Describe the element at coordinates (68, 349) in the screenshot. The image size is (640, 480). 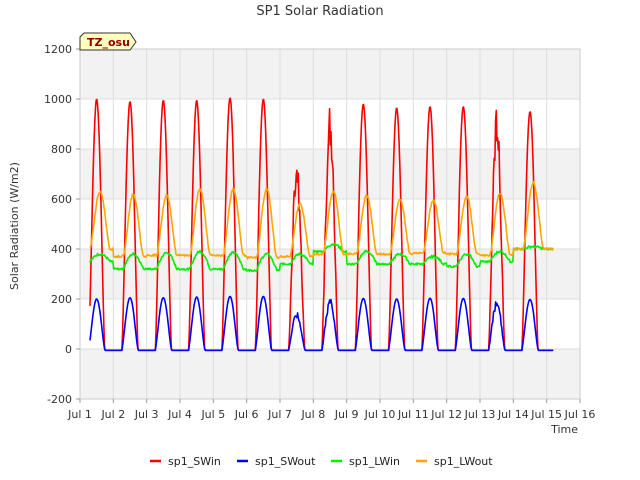
I see `y-tick-label: 0` at that location.